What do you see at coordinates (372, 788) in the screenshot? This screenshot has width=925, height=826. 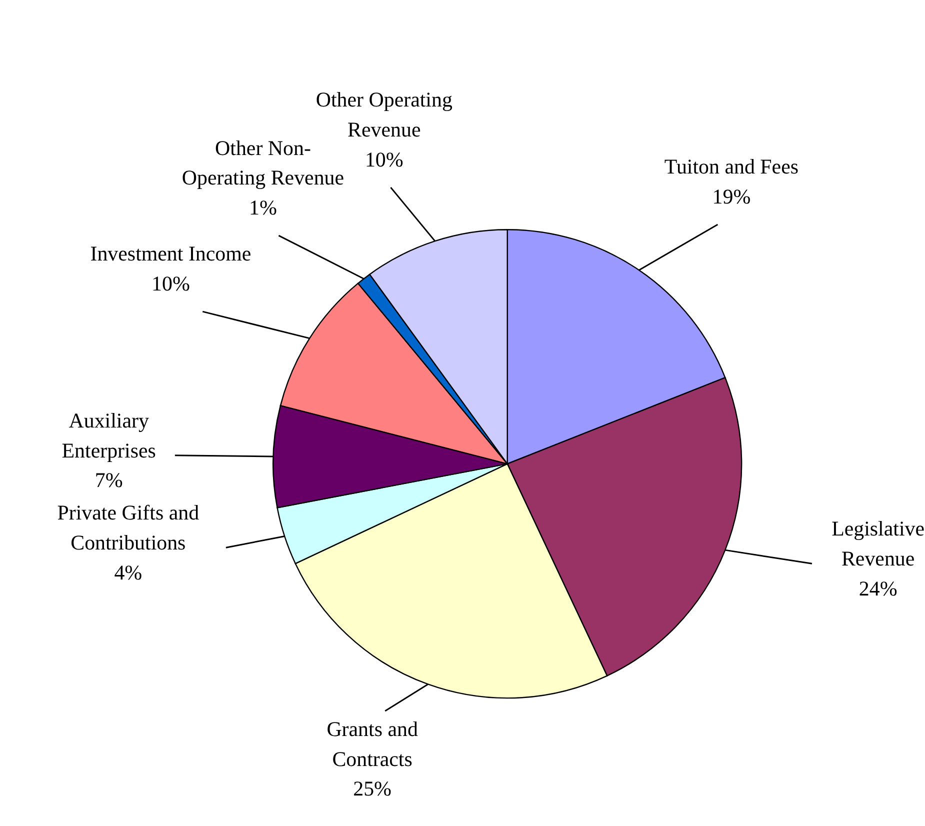 I see `data-label: 25%` at bounding box center [372, 788].